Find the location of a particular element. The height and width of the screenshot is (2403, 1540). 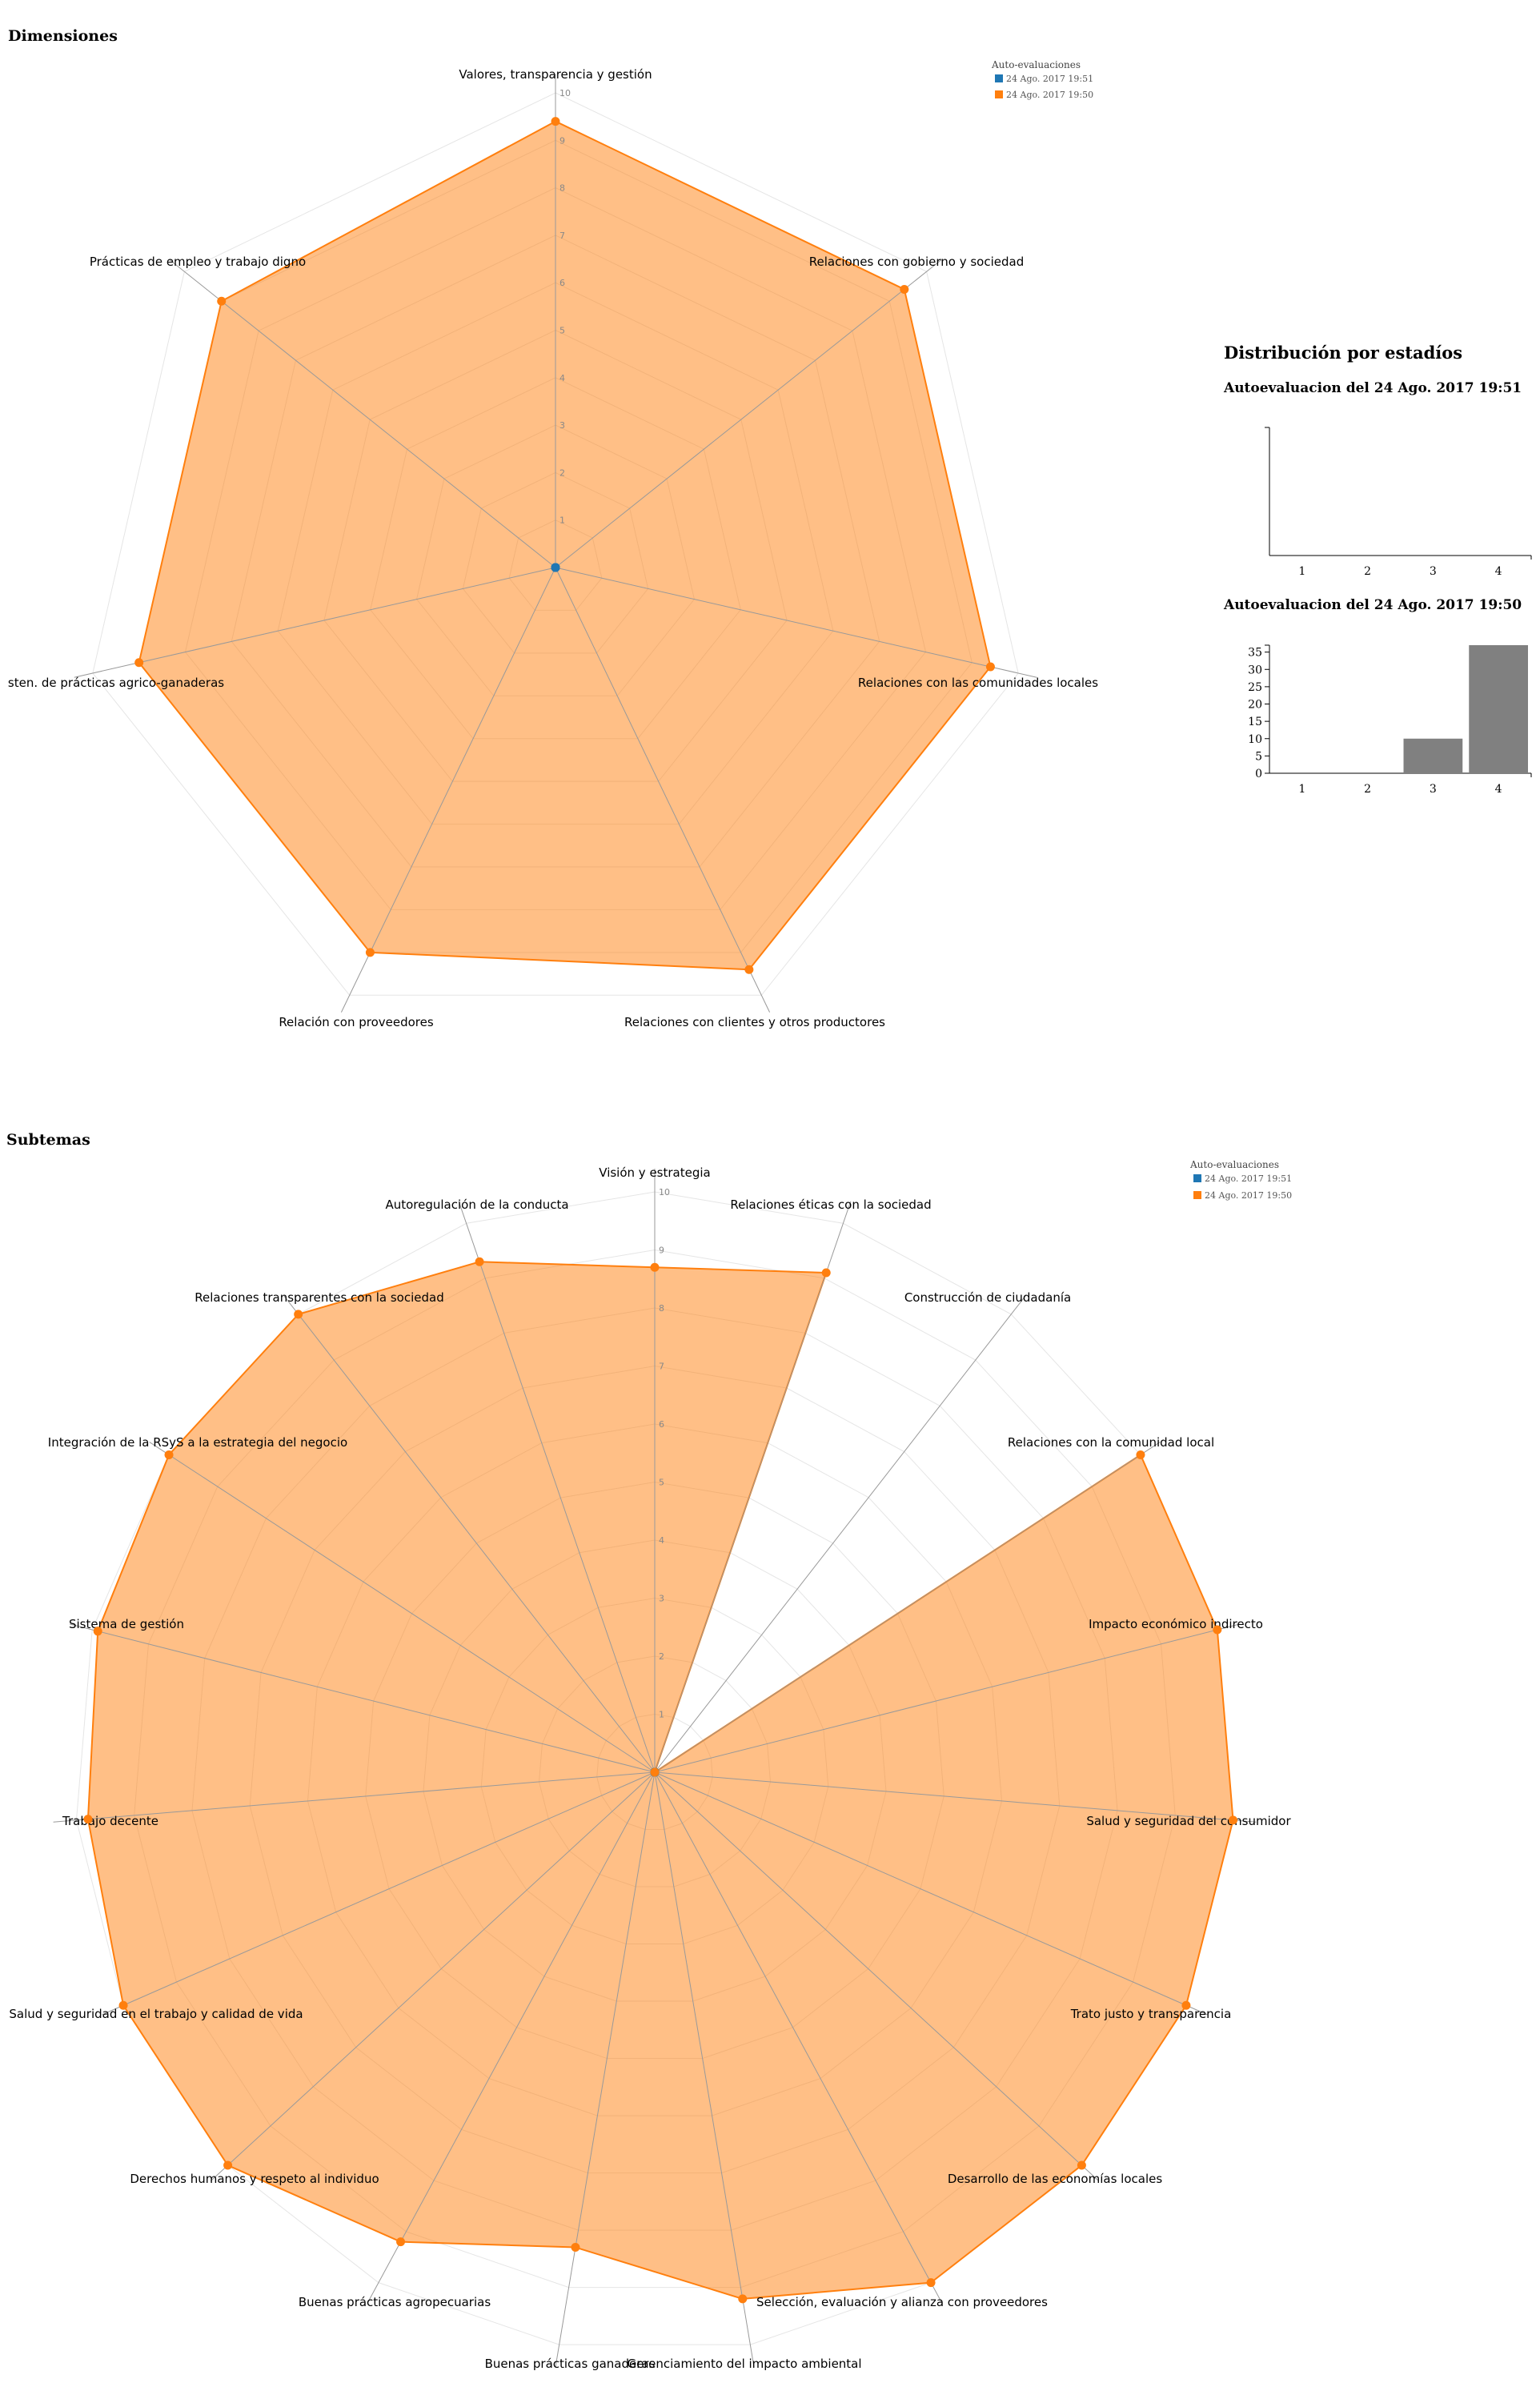

radar-tick-label: 6 is located at coordinates (661, 1424).